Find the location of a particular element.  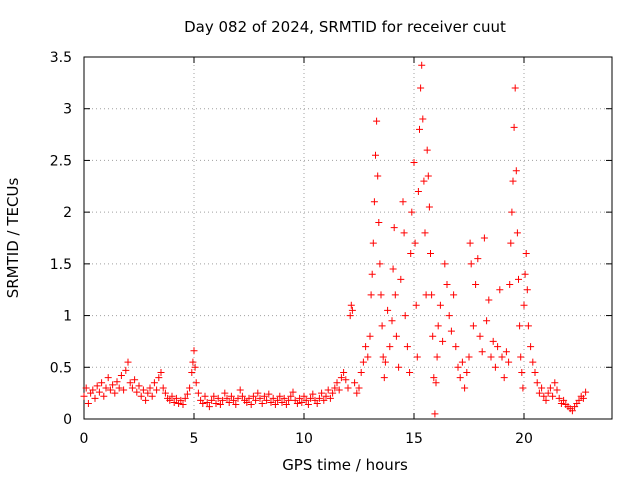

x-axis-label: GPS time / hours is located at coordinates (345, 465).